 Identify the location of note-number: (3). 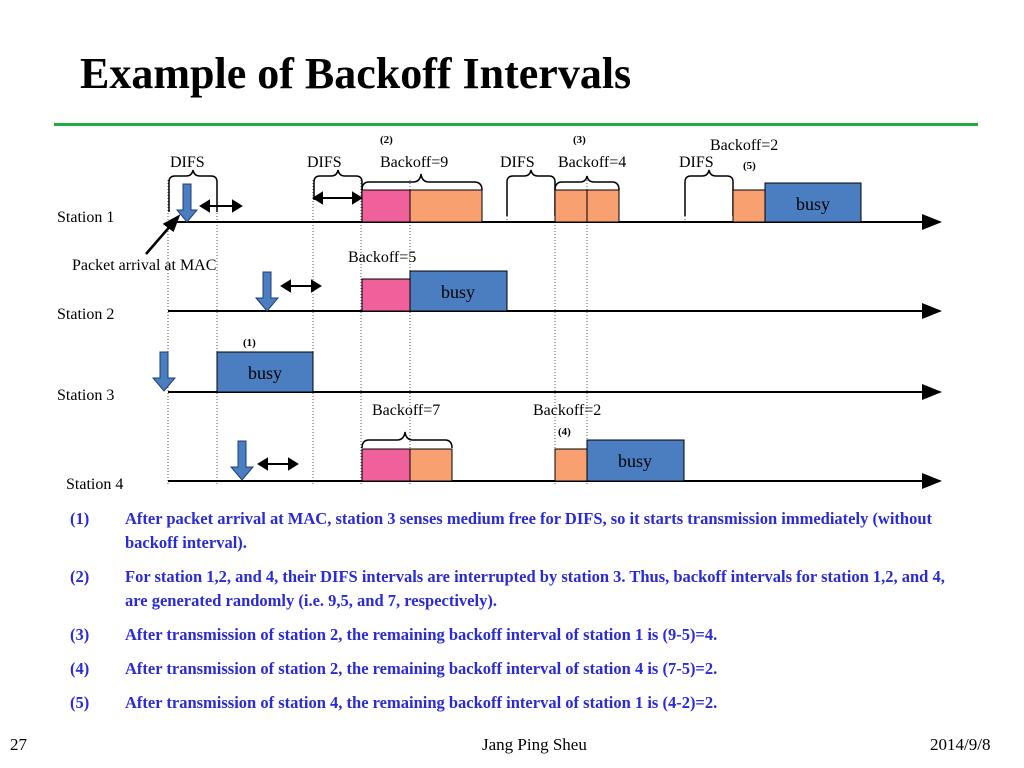
(80, 634).